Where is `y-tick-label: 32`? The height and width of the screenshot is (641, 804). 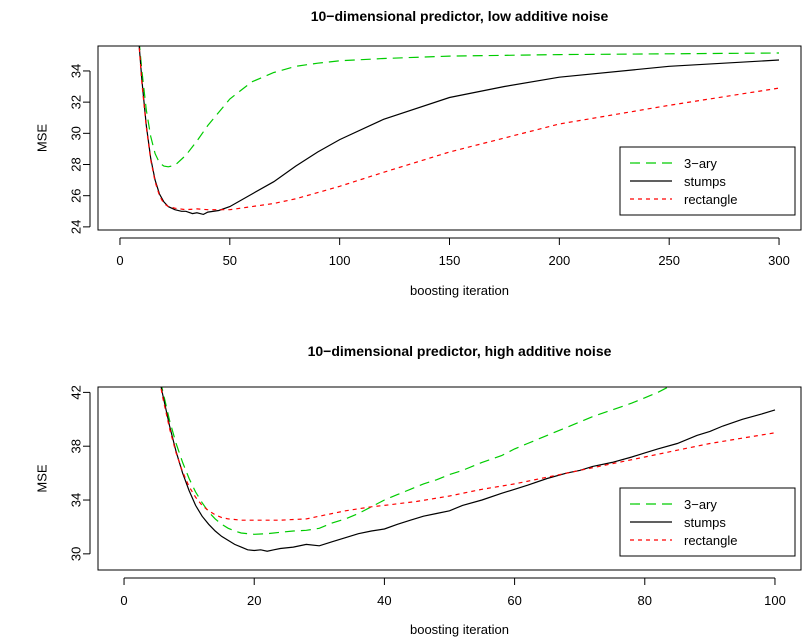
y-tick-label: 32 is located at coordinates (76, 102).